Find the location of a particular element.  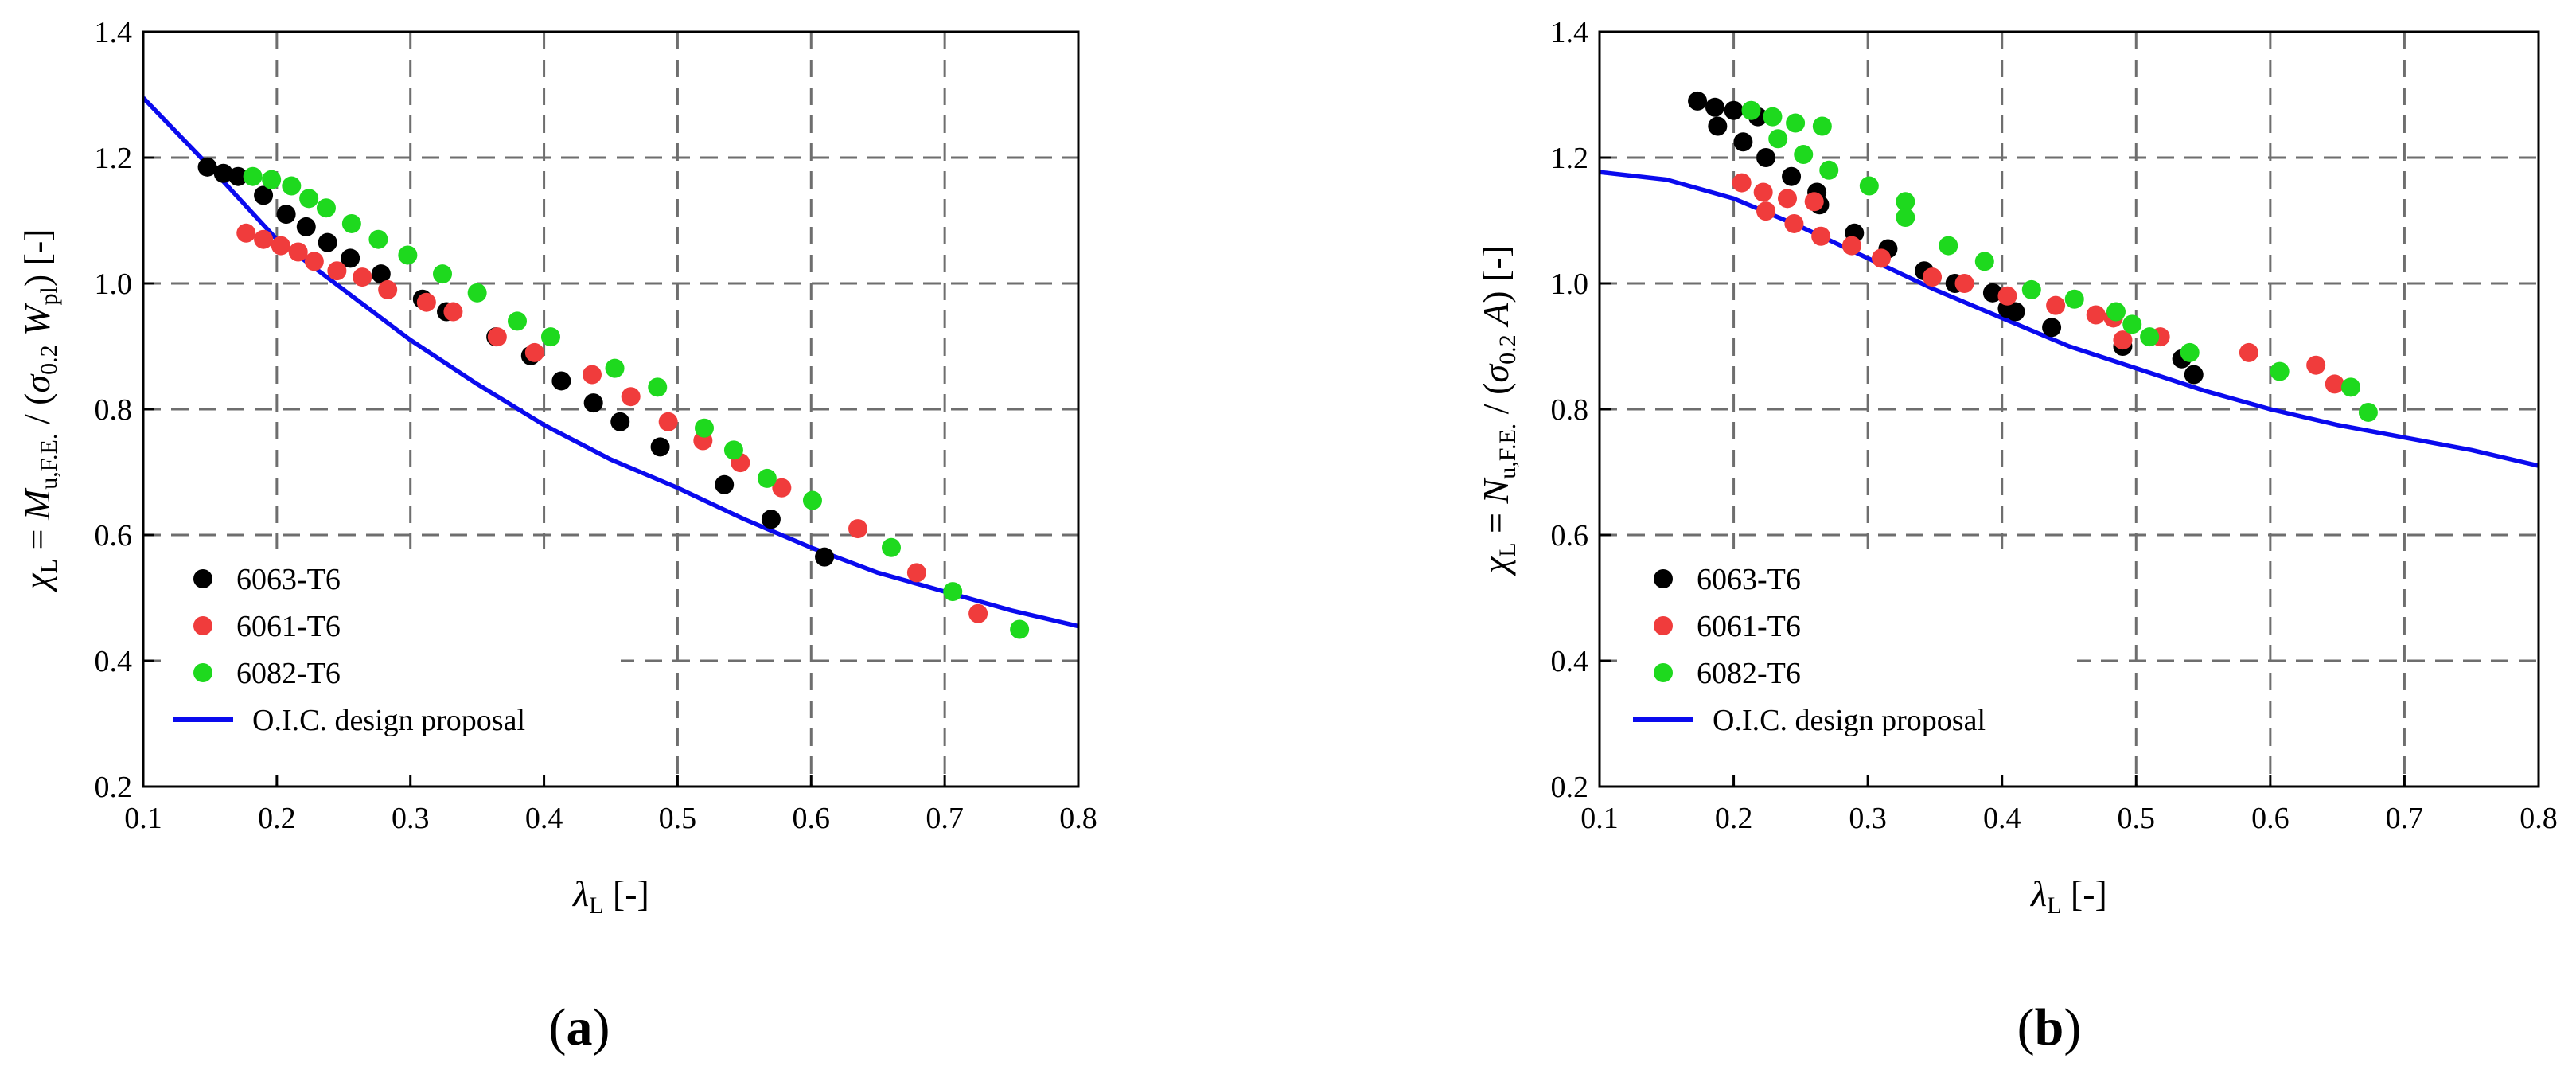

panel-label: (b) is located at coordinates (2049, 1027).